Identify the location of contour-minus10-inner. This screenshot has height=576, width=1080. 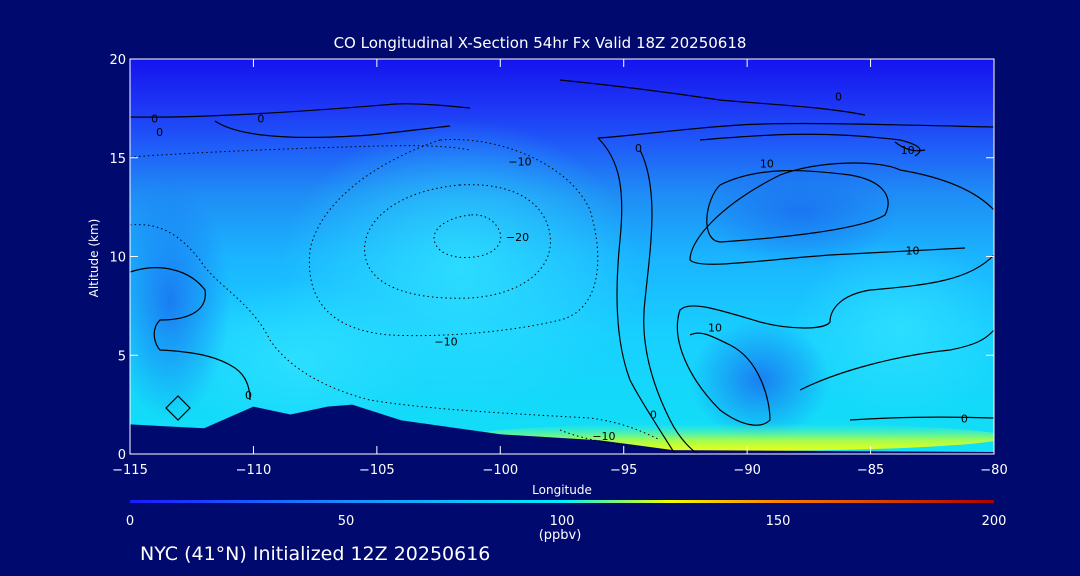
(457, 241).